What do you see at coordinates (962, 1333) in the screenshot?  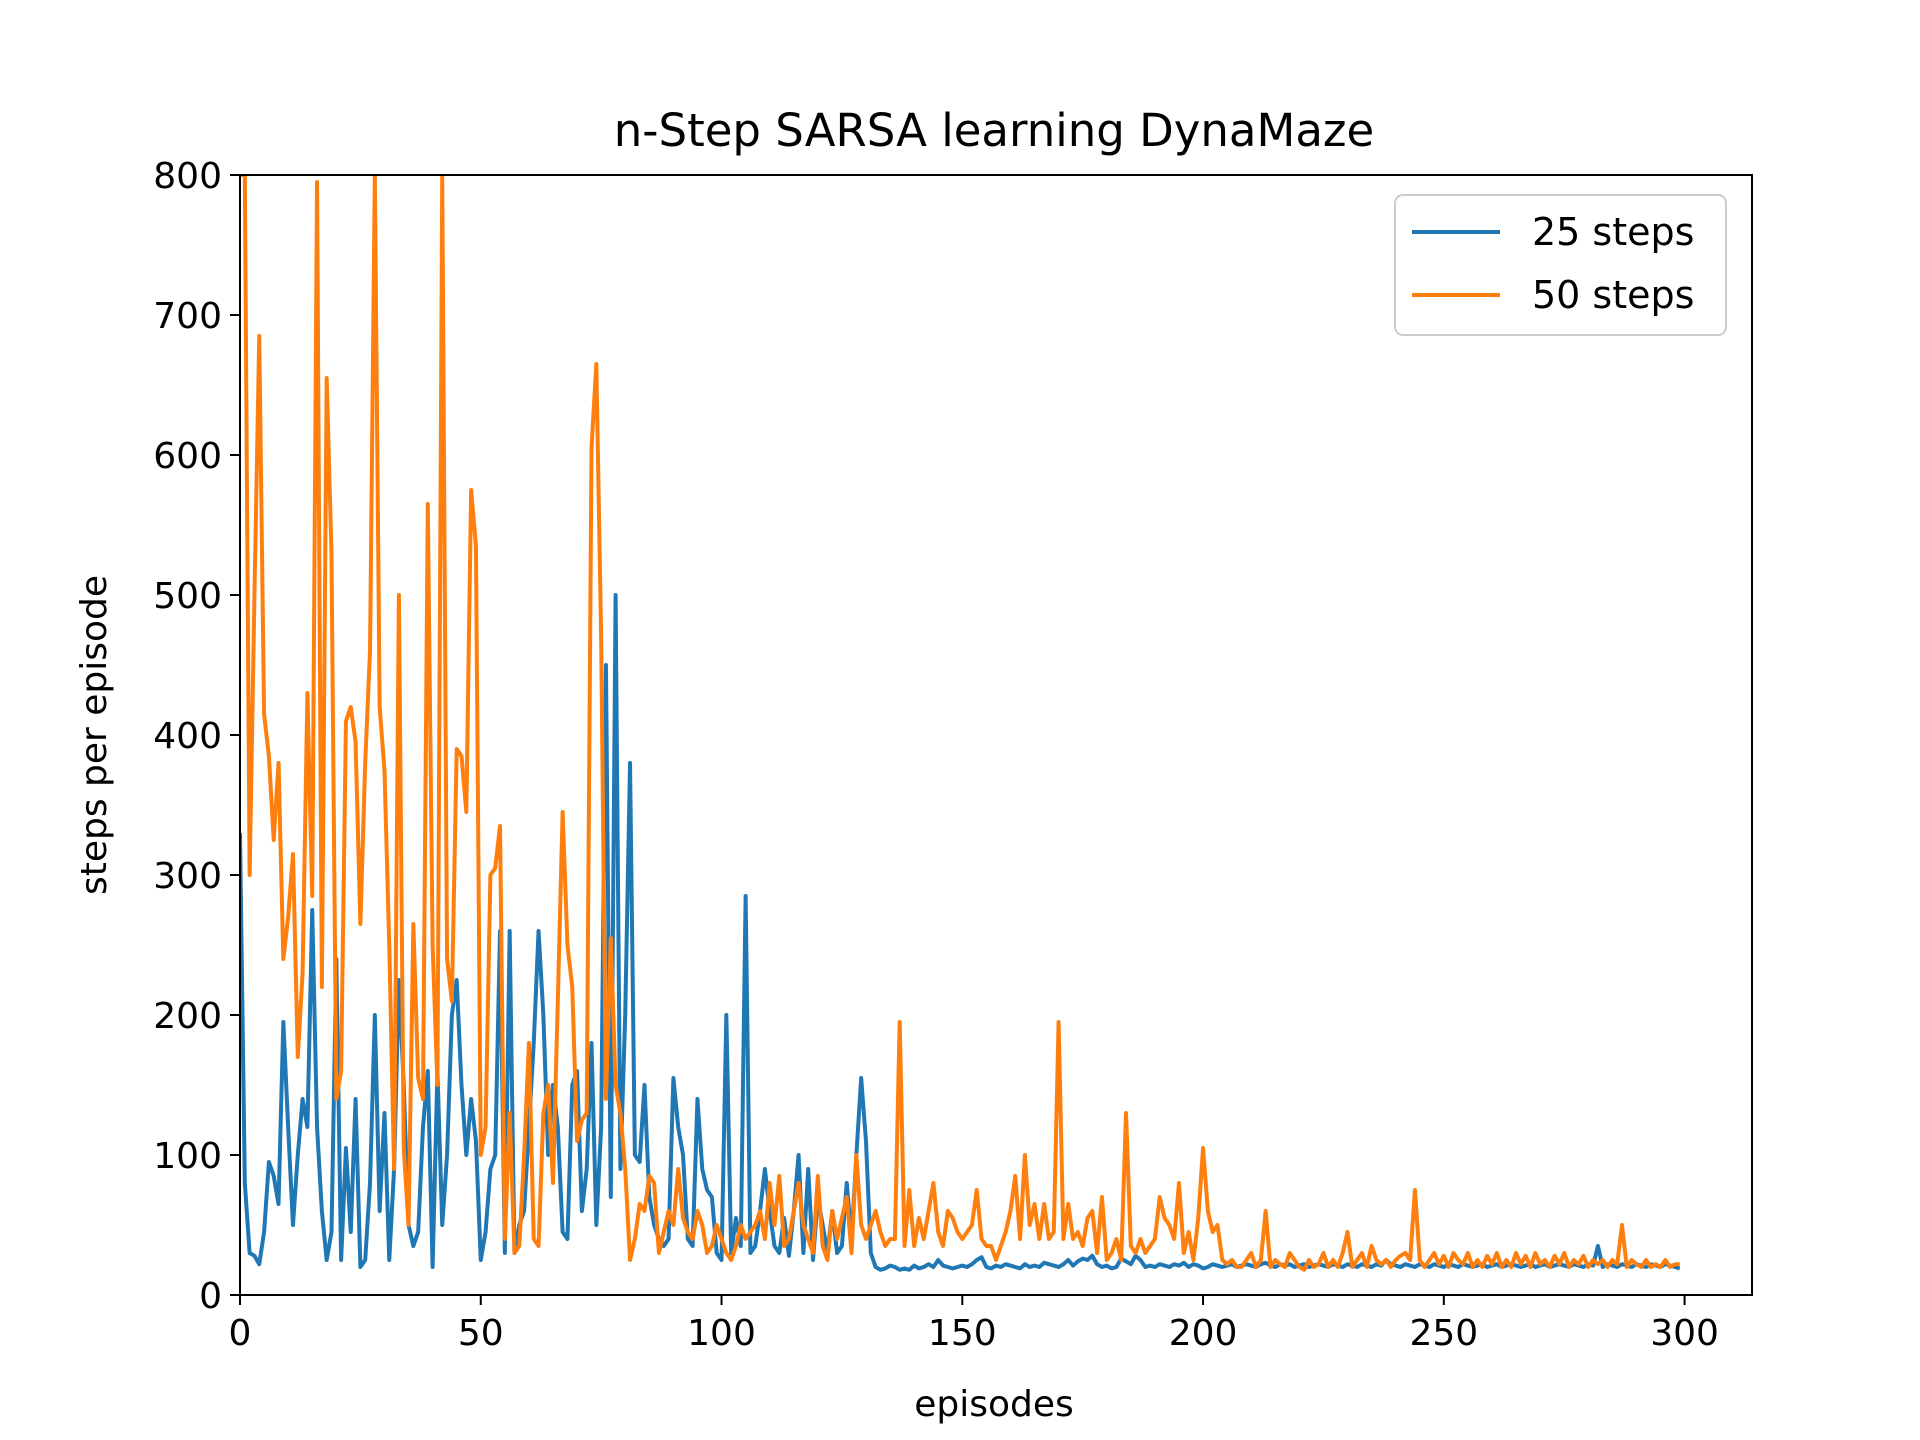 I see `x-tick-label: 150` at bounding box center [962, 1333].